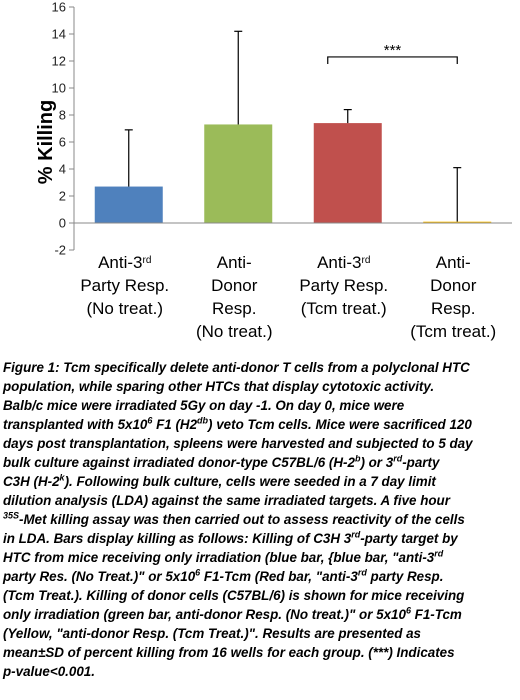 The height and width of the screenshot is (700, 520). I want to click on category-label: Anti-Donor Resp. (No treat.), so click(234, 297).